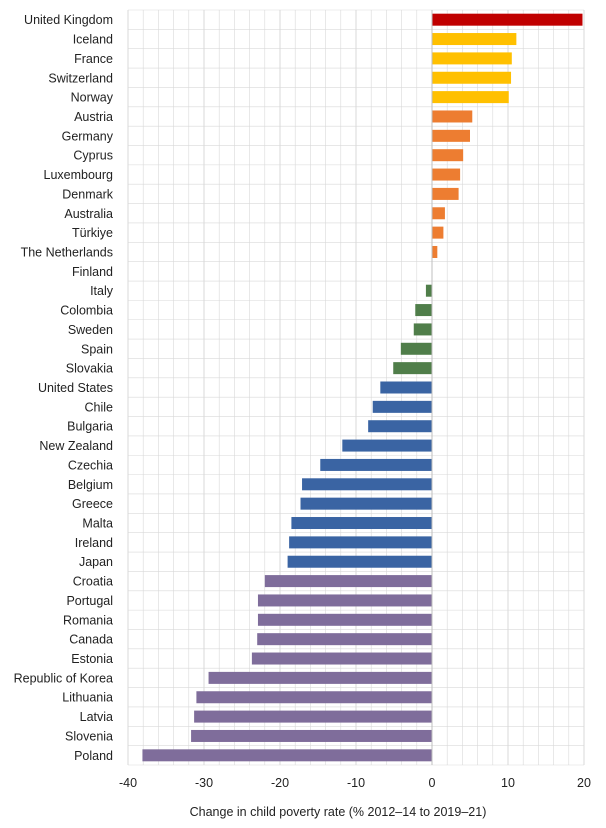 This screenshot has width=606, height=828. Describe the element at coordinates (99, 407) in the screenshot. I see `category-label: Chile` at that location.